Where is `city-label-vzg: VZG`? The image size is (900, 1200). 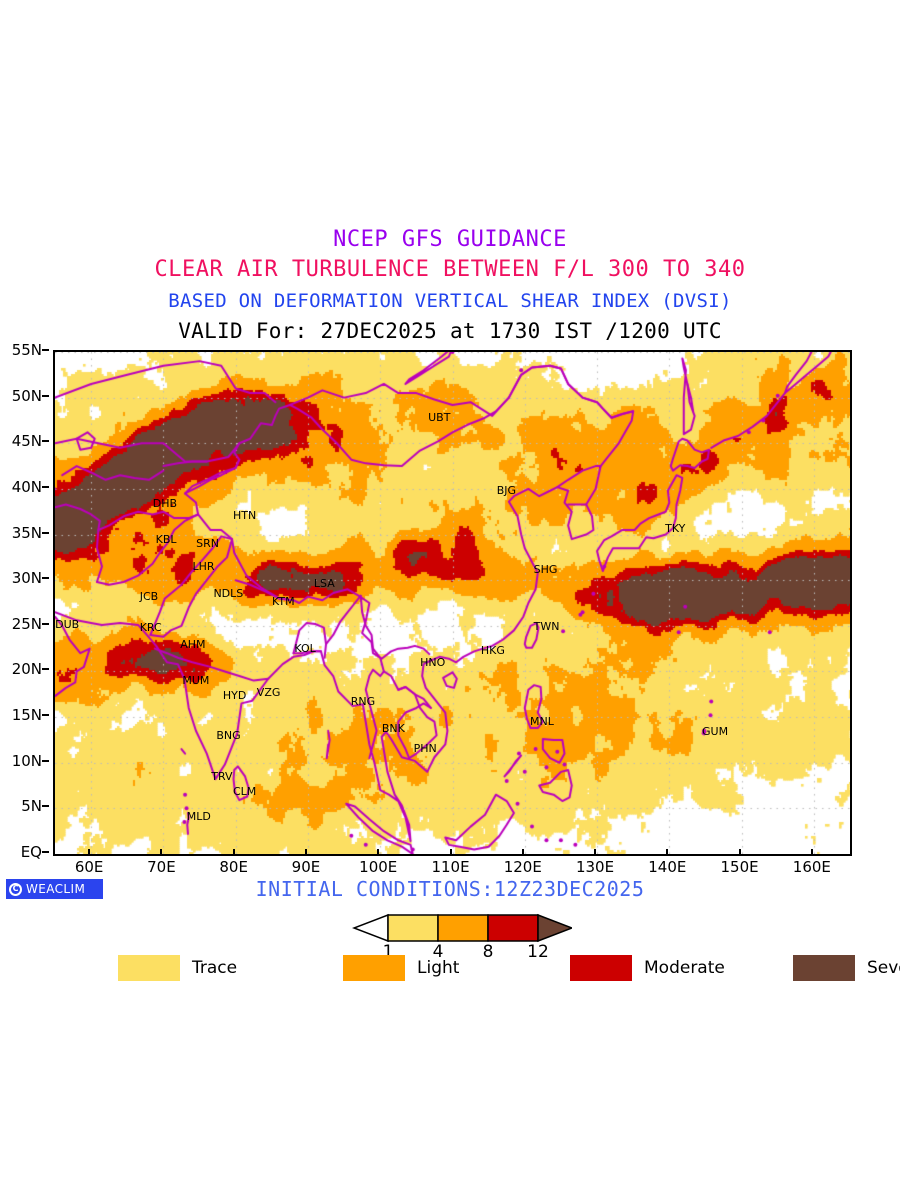 city-label-vzg: VZG is located at coordinates (268, 693).